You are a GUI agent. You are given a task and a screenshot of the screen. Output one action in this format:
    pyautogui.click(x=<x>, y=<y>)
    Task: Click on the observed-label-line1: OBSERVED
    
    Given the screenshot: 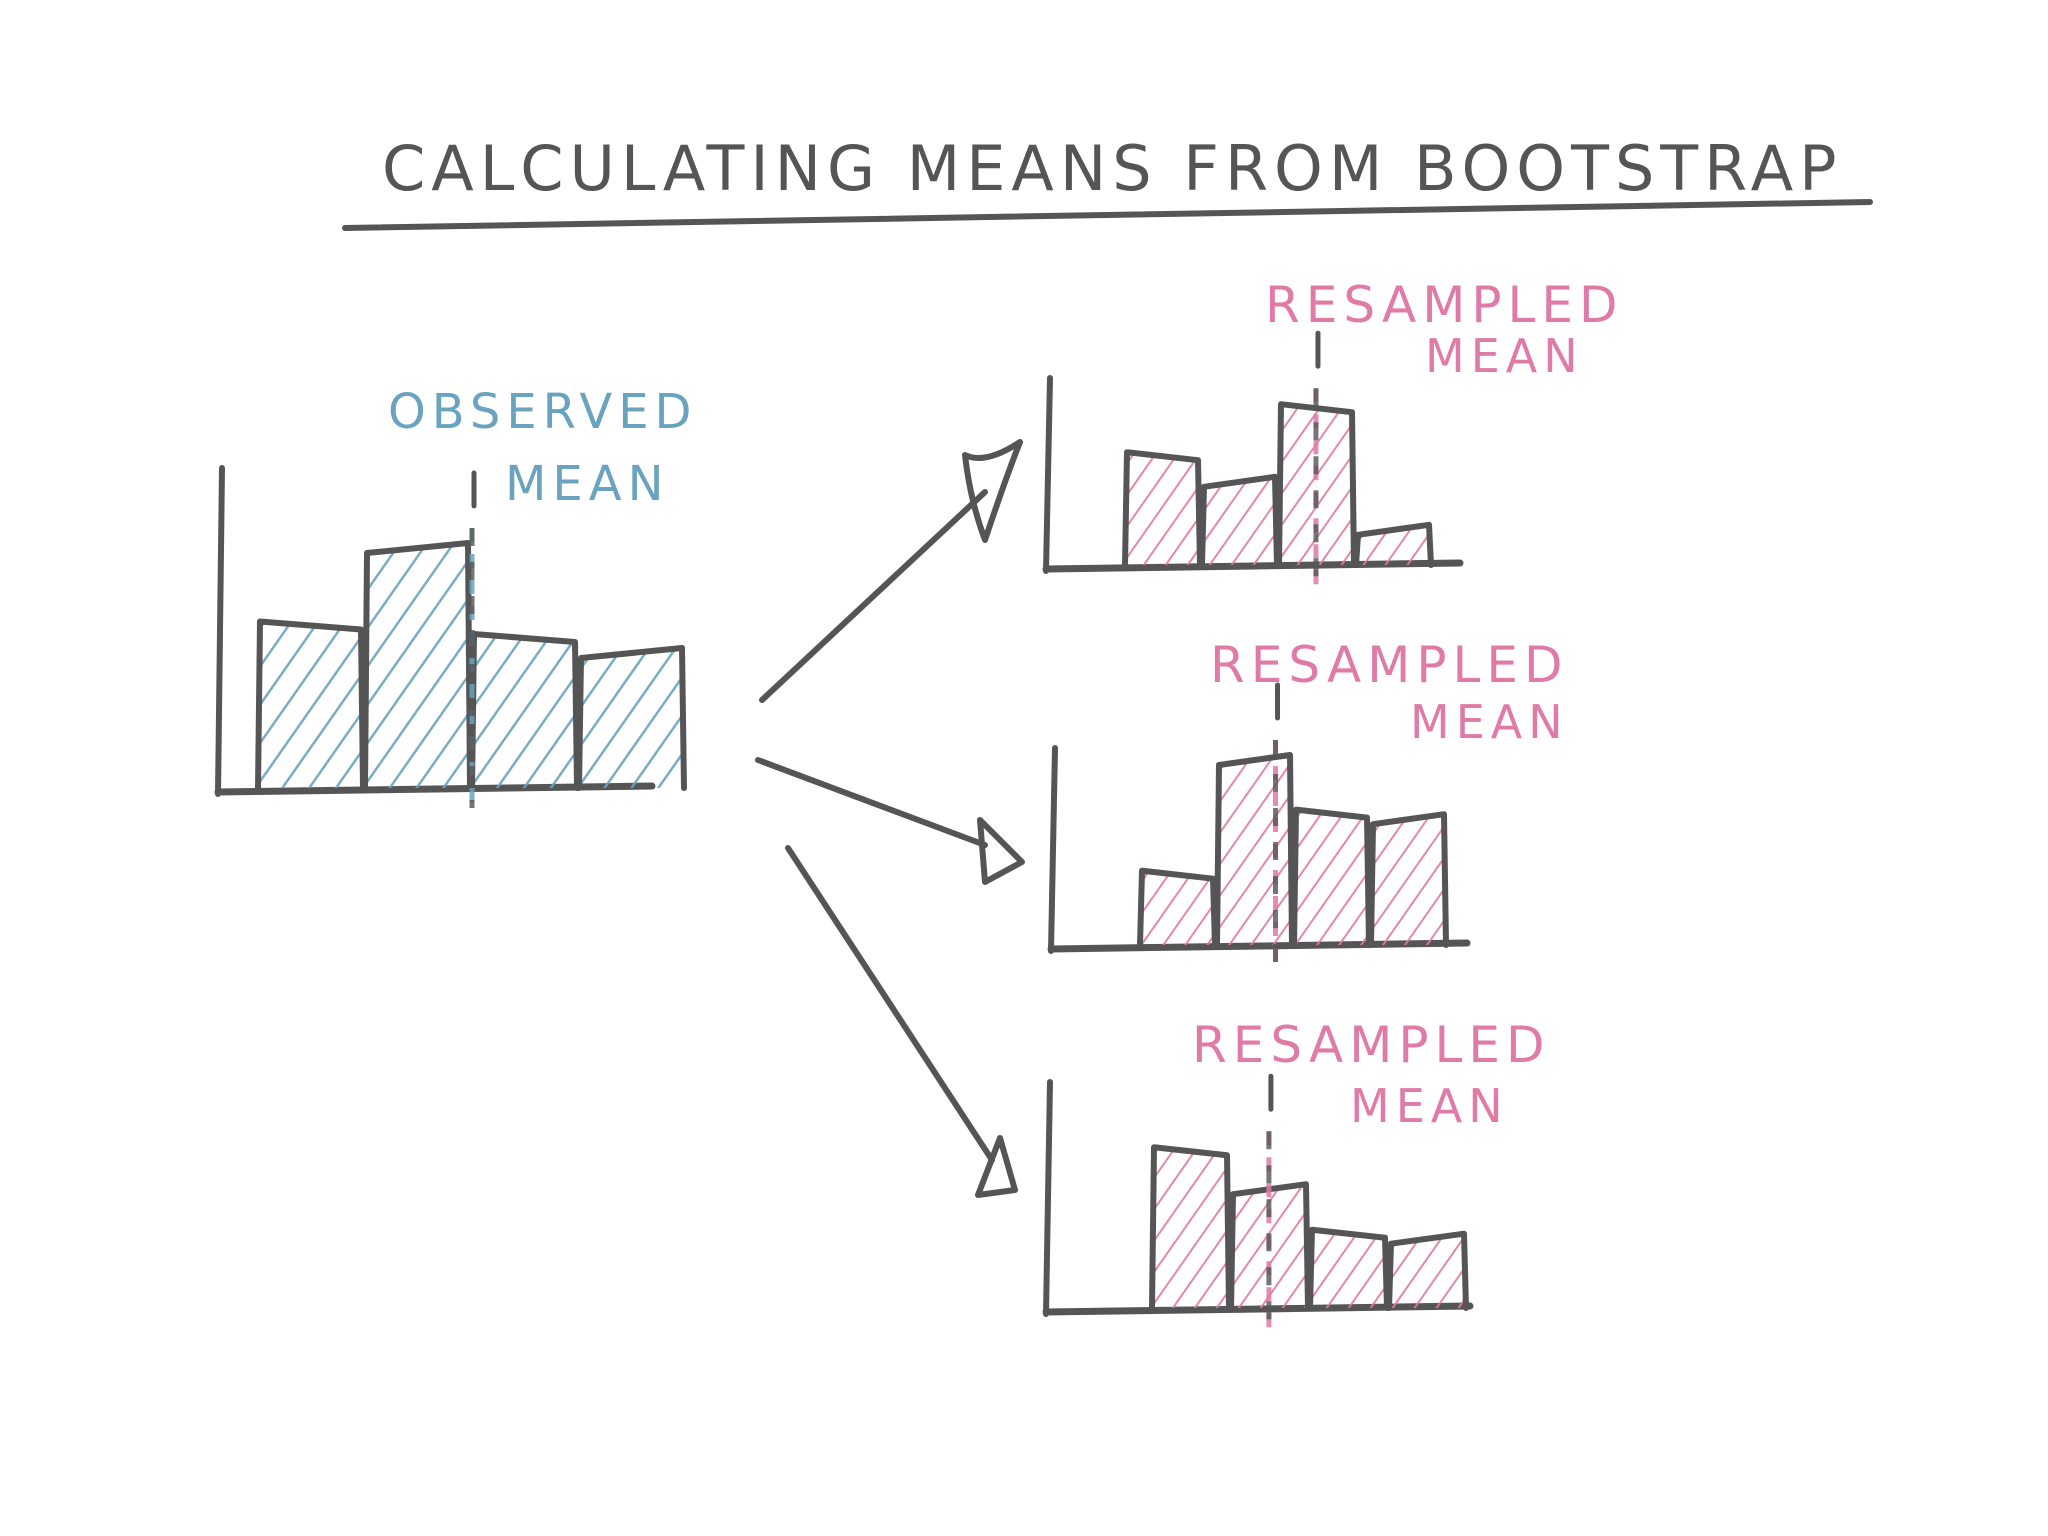 What is the action you would take?
    pyautogui.click(x=543, y=412)
    